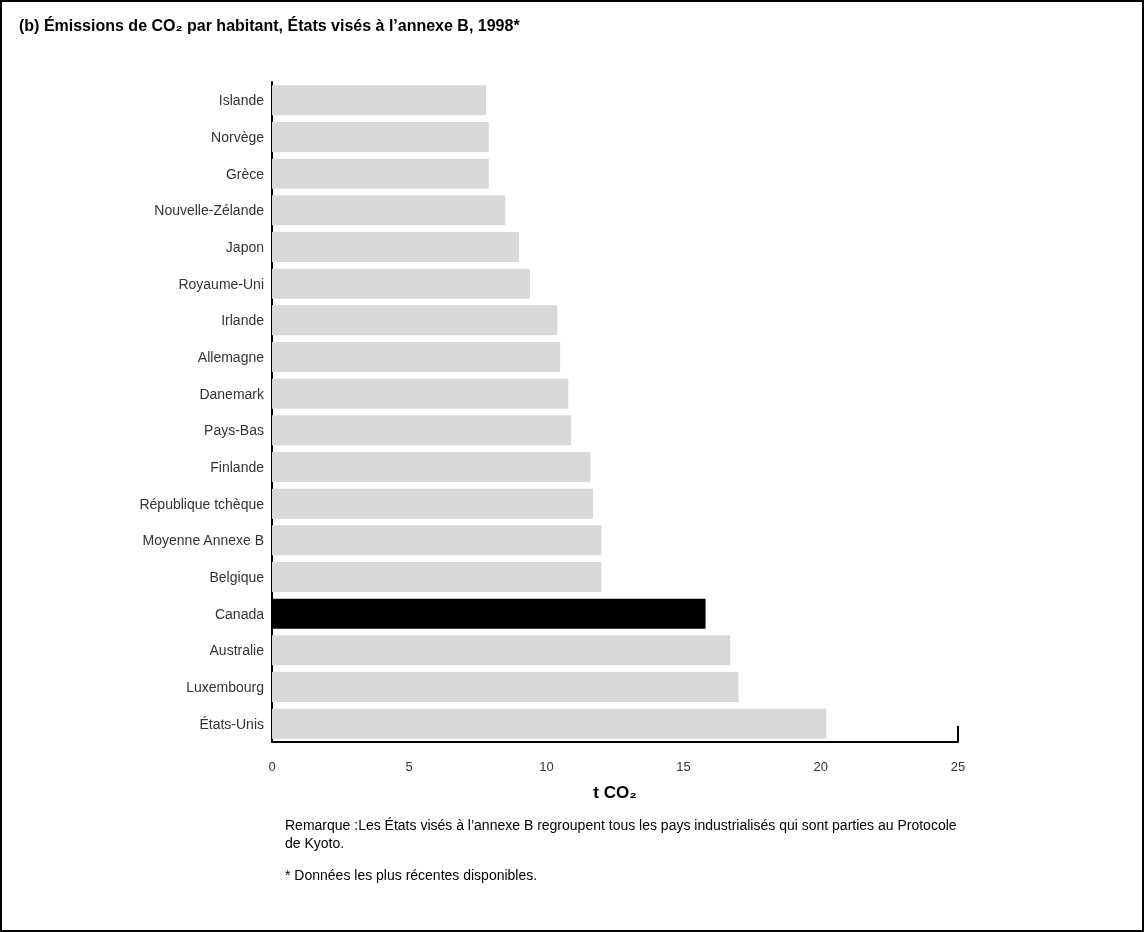 This screenshot has width=1144, height=932. Describe the element at coordinates (238, 137) in the screenshot. I see `y-tick-label: Norvège` at that location.